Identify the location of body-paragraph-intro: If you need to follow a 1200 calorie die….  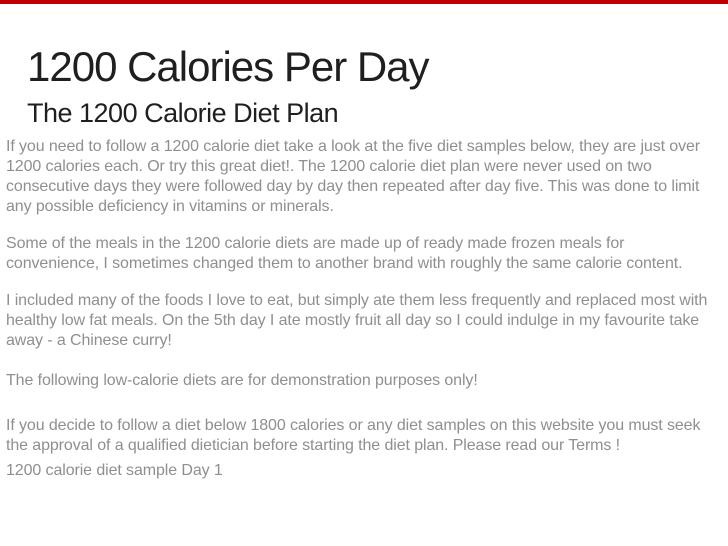
(353, 176).